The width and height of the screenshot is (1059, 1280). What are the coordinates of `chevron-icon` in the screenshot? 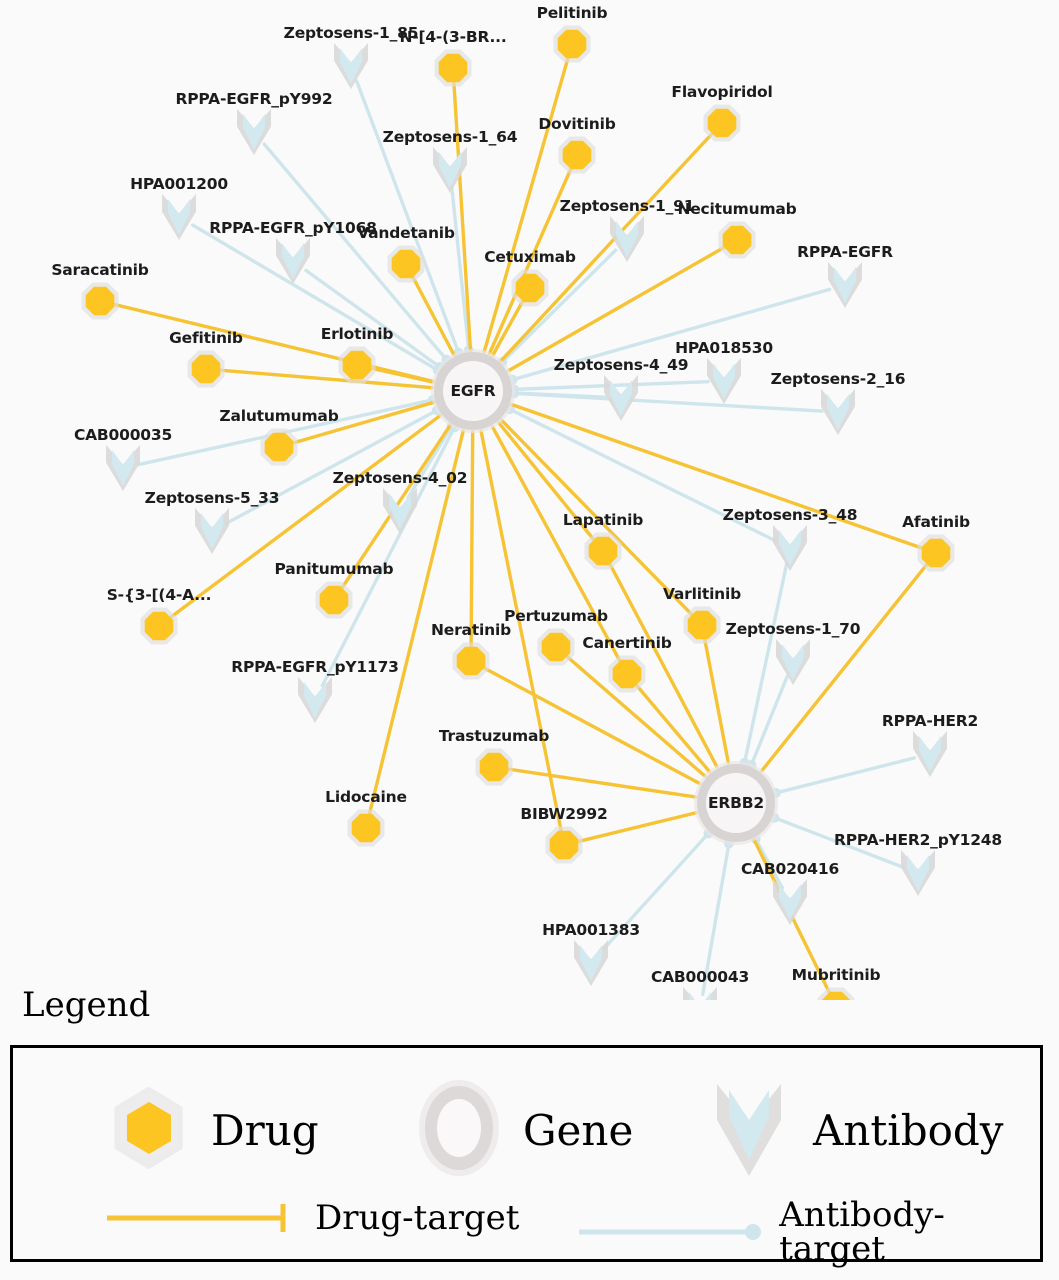 It's located at (749, 1130).